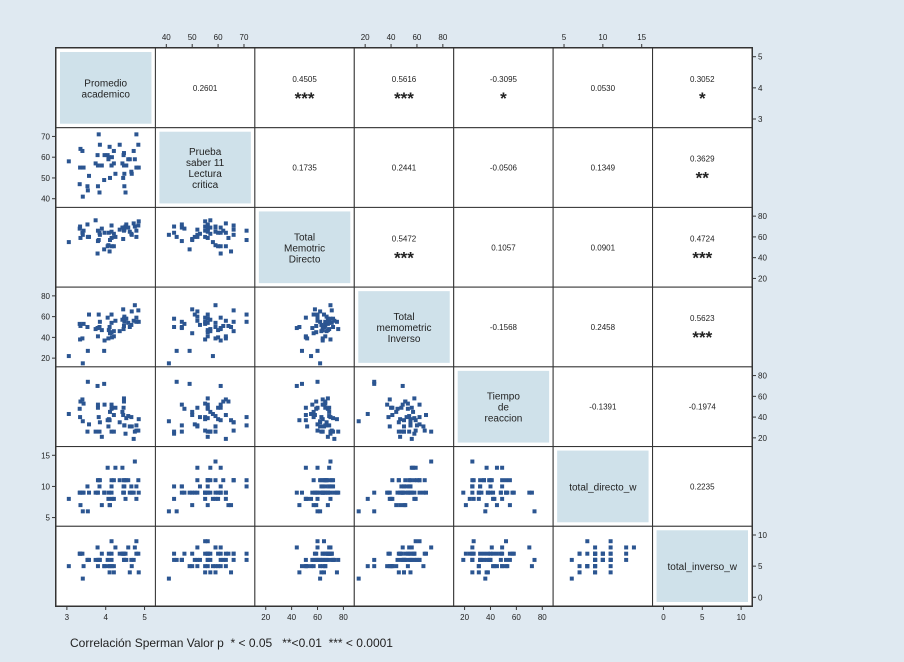 Image resolution: width=904 pixels, height=662 pixels. Describe the element at coordinates (603, 168) in the screenshot. I see `correlation-value: 0.1349` at that location.